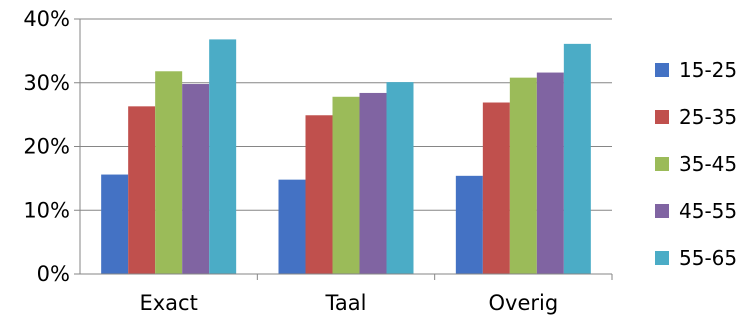 The width and height of the screenshot is (746, 320). I want to click on legend-item-35-45: 35-45, so click(696, 164).